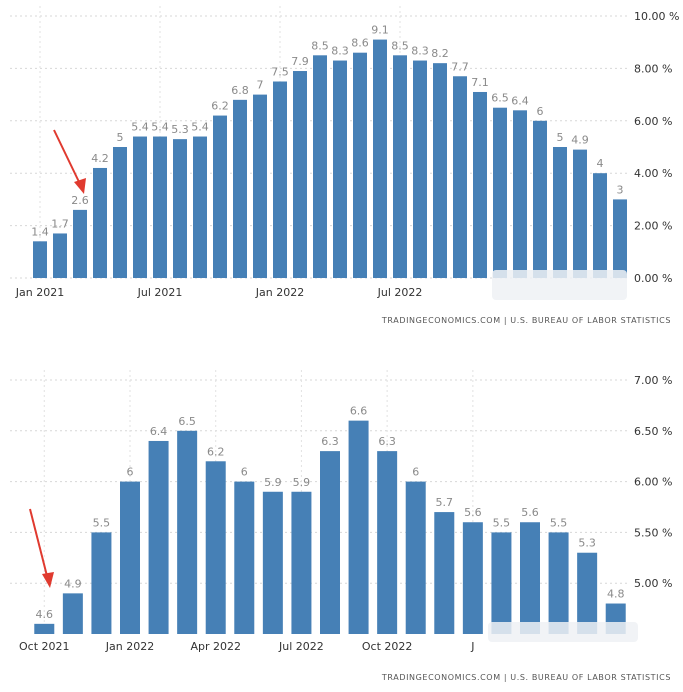  What do you see at coordinates (653, 278) in the screenshot?
I see `y-tick-label: 0.00 %` at bounding box center [653, 278].